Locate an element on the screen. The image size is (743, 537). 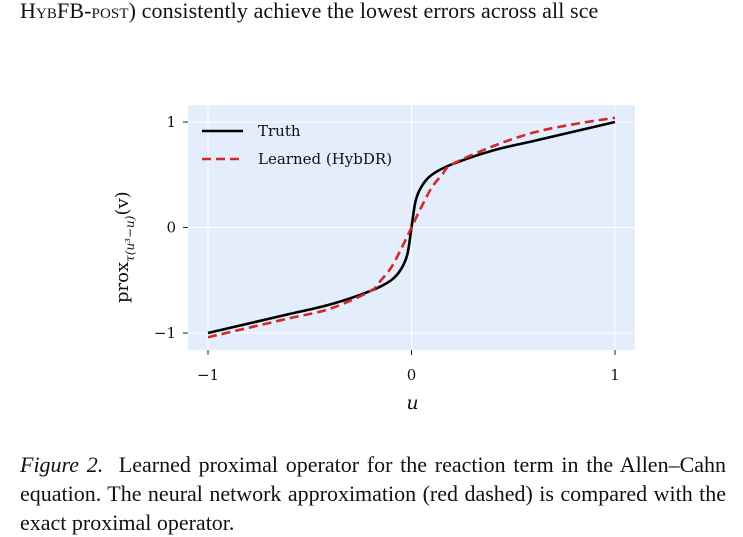
y-tick-label: 0 is located at coordinates (171, 228).